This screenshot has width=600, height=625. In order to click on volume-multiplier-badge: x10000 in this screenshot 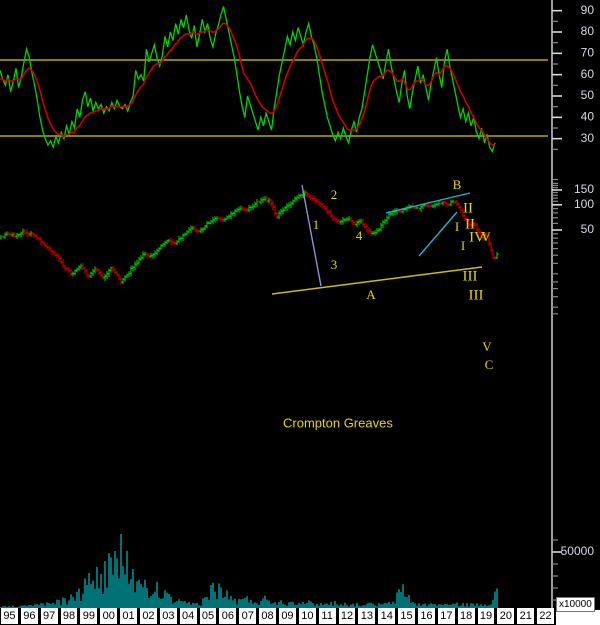, I will do `click(575, 604)`.